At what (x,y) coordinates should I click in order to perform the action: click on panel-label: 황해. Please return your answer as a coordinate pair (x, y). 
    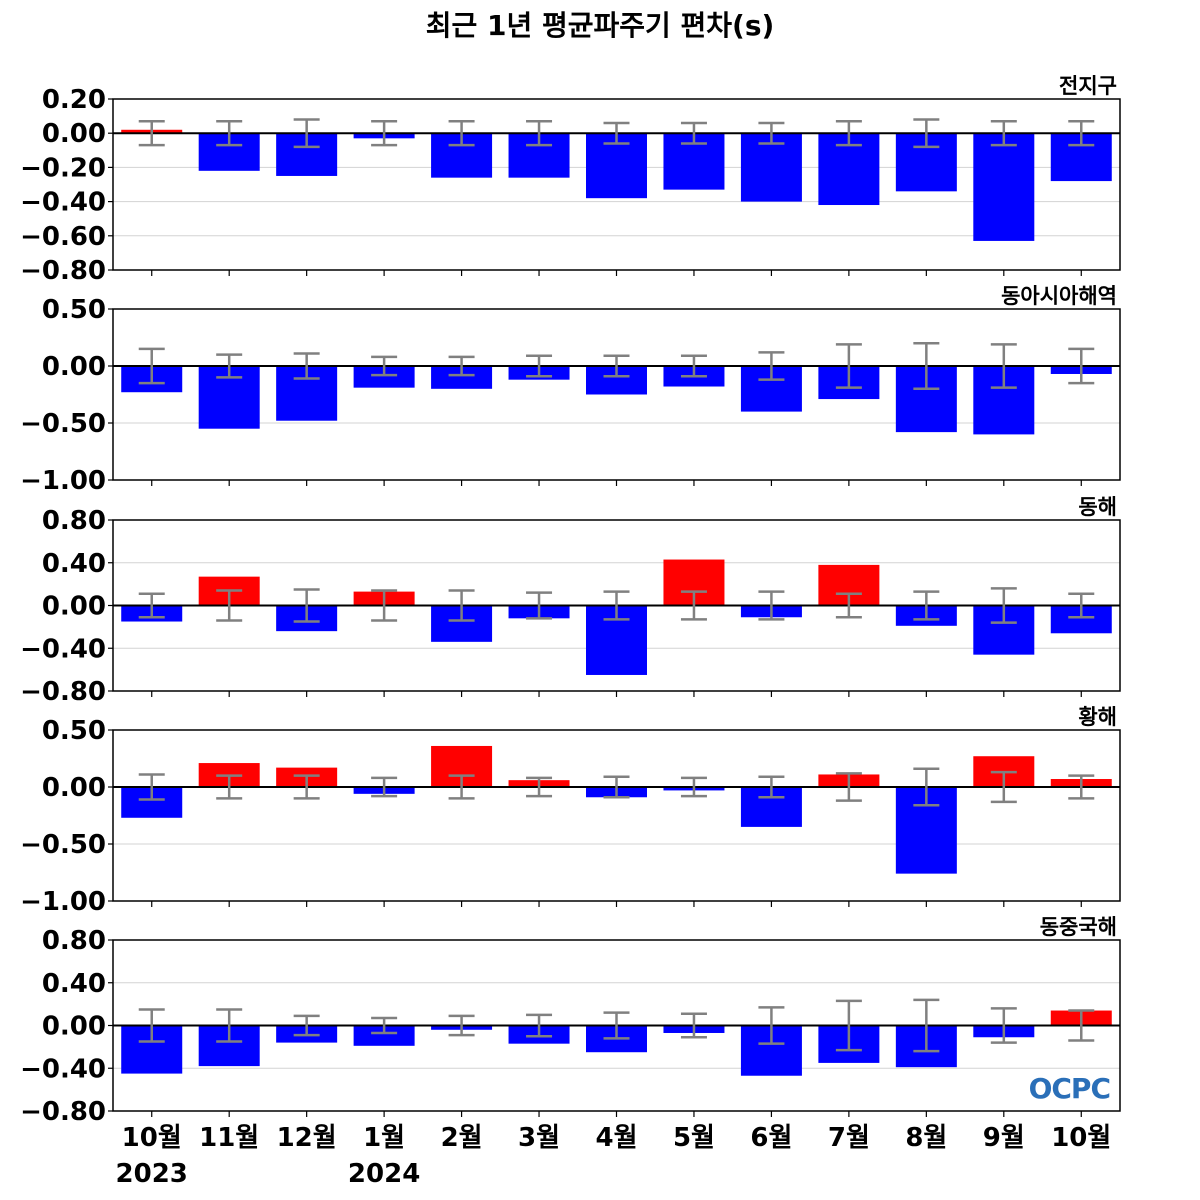
    Looking at the image, I should click on (1097, 717).